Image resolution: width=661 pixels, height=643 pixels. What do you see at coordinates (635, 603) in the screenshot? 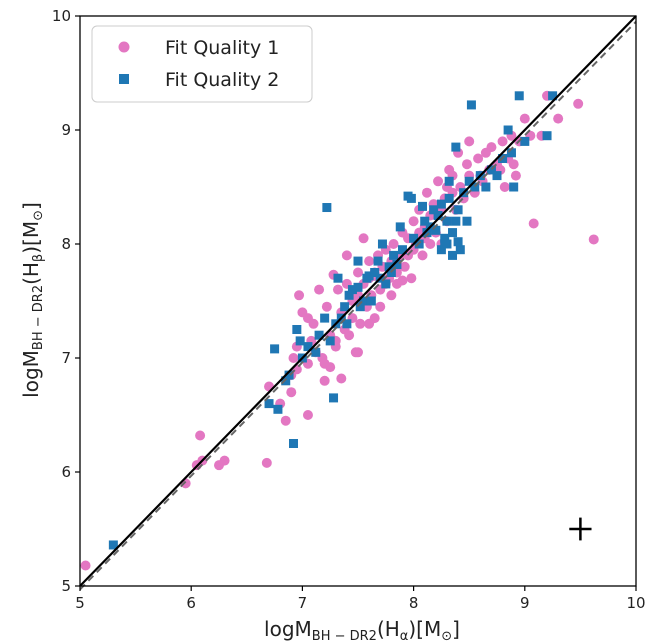
I see `x-tick-label-10: 10` at bounding box center [635, 603].